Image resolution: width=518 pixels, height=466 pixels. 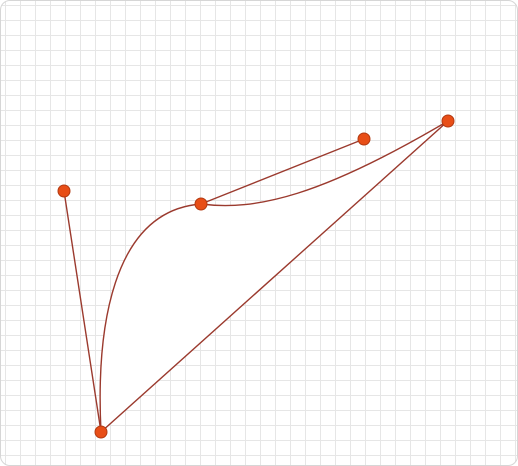 What do you see at coordinates (64, 191) in the screenshot?
I see `control-point-left` at bounding box center [64, 191].